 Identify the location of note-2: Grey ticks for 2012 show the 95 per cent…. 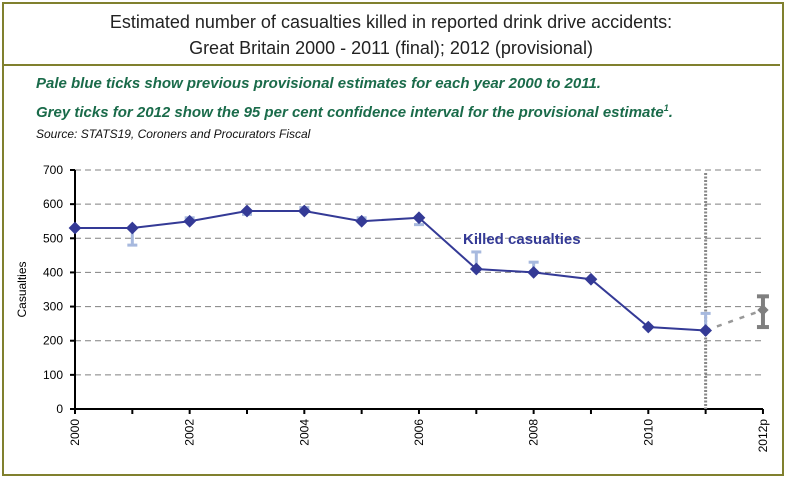
(354, 110).